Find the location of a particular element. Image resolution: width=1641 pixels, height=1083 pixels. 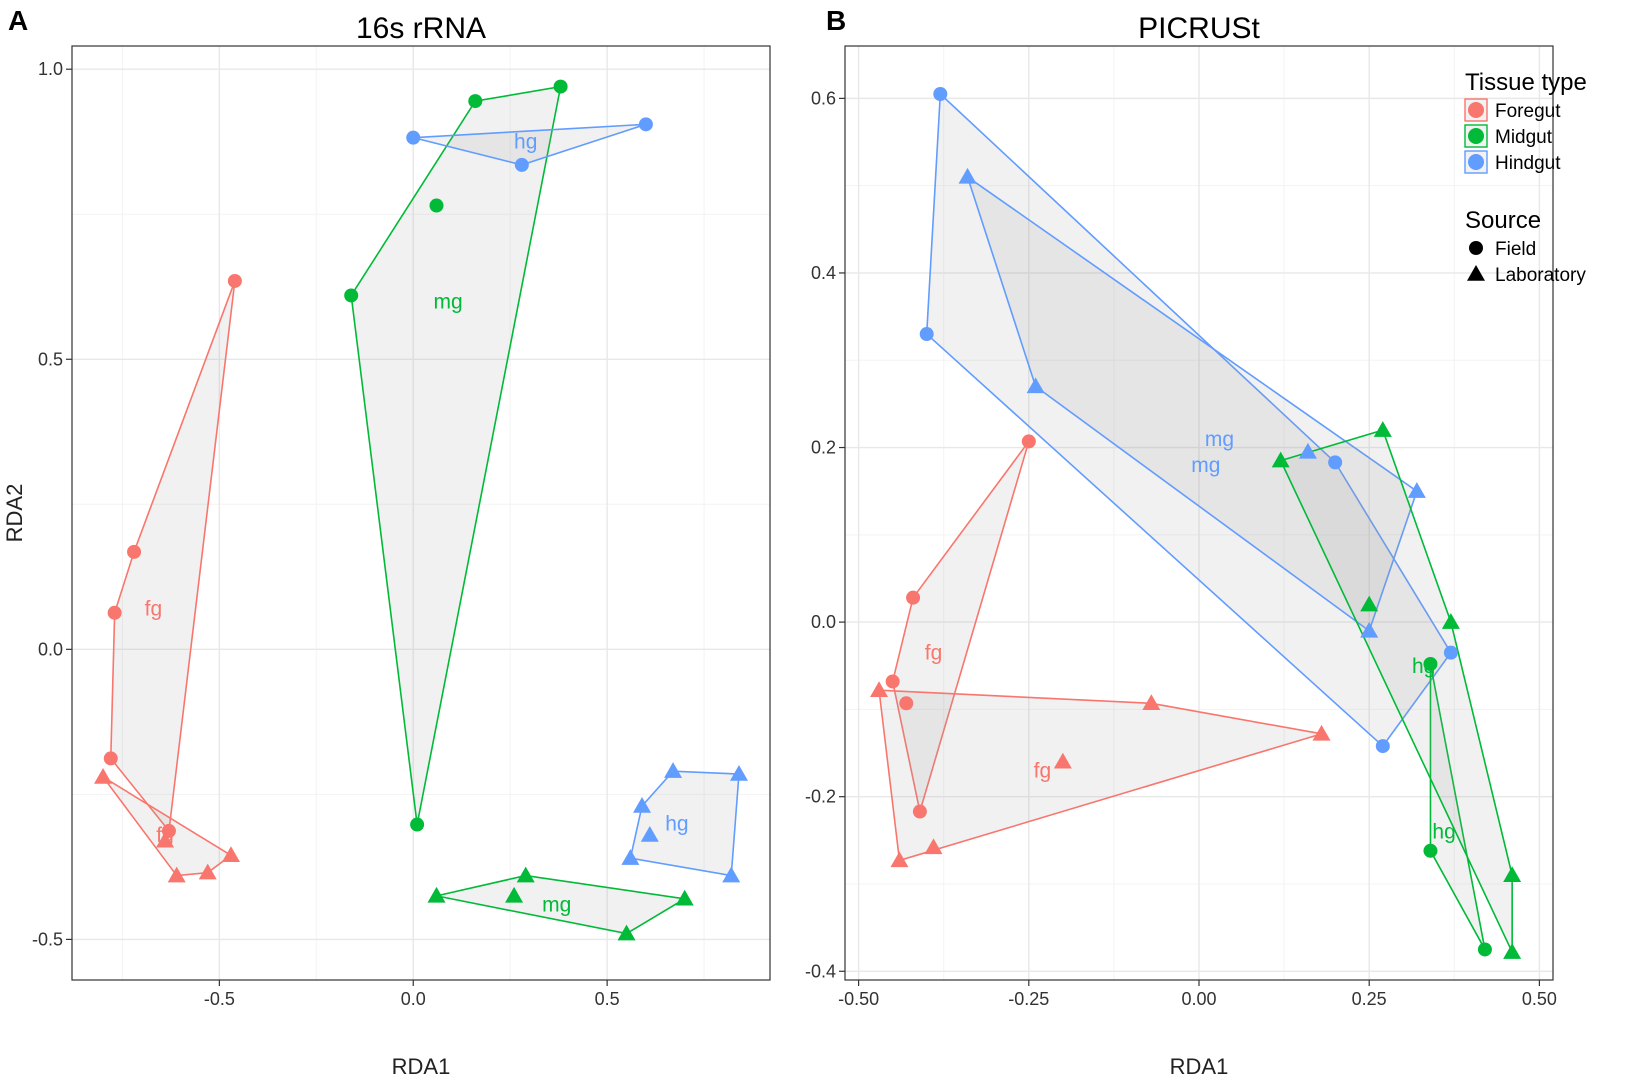

legend-label-hindgut: Hindgut is located at coordinates (1528, 163).